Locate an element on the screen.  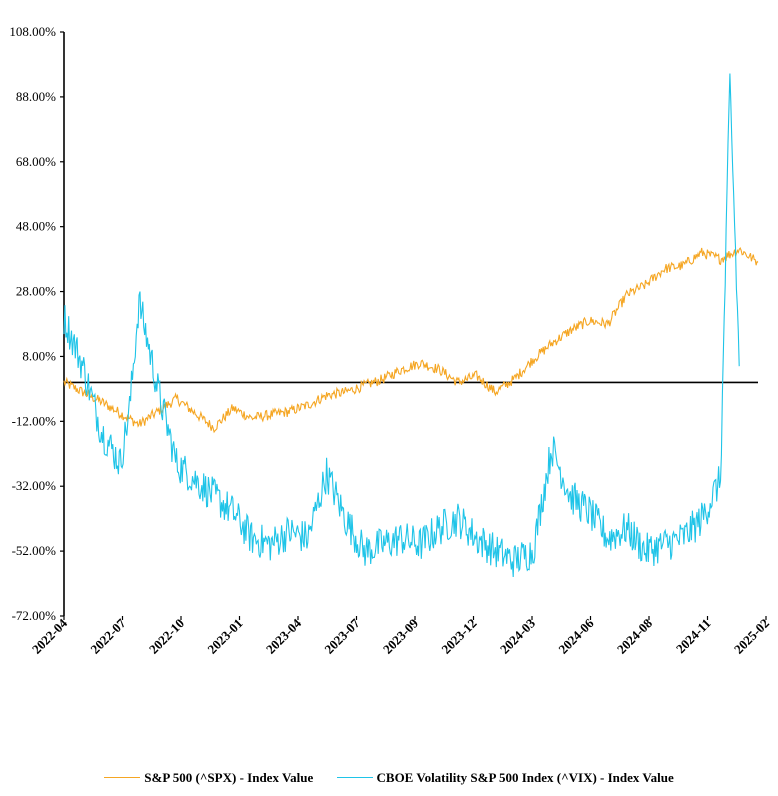
x-tick-label: 2023-04 is located at coordinates (284, 636).